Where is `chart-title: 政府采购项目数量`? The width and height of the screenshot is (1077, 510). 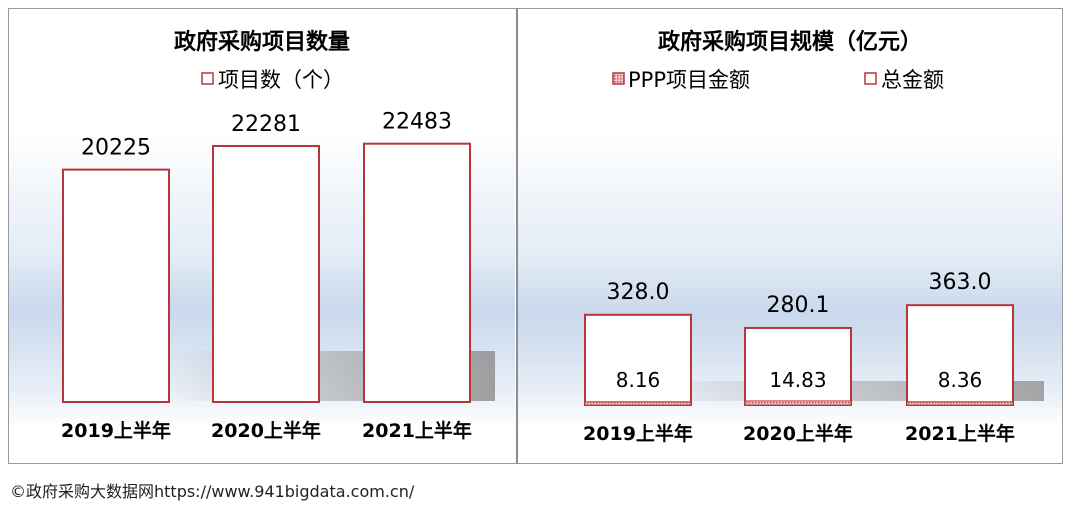 chart-title: 政府采购项目数量 is located at coordinates (262, 42).